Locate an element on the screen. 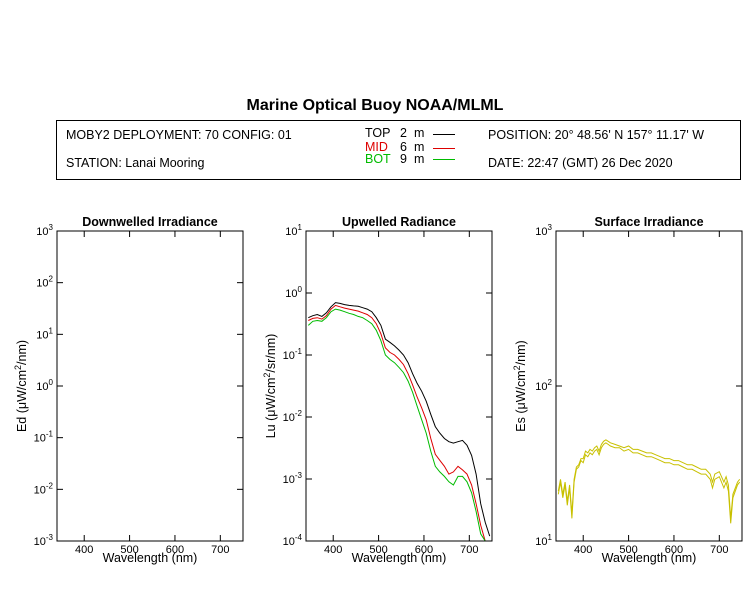  upwelled-radiance-ylabel: Lu (μW/cm2/sr/nm) is located at coordinates (270, 386).